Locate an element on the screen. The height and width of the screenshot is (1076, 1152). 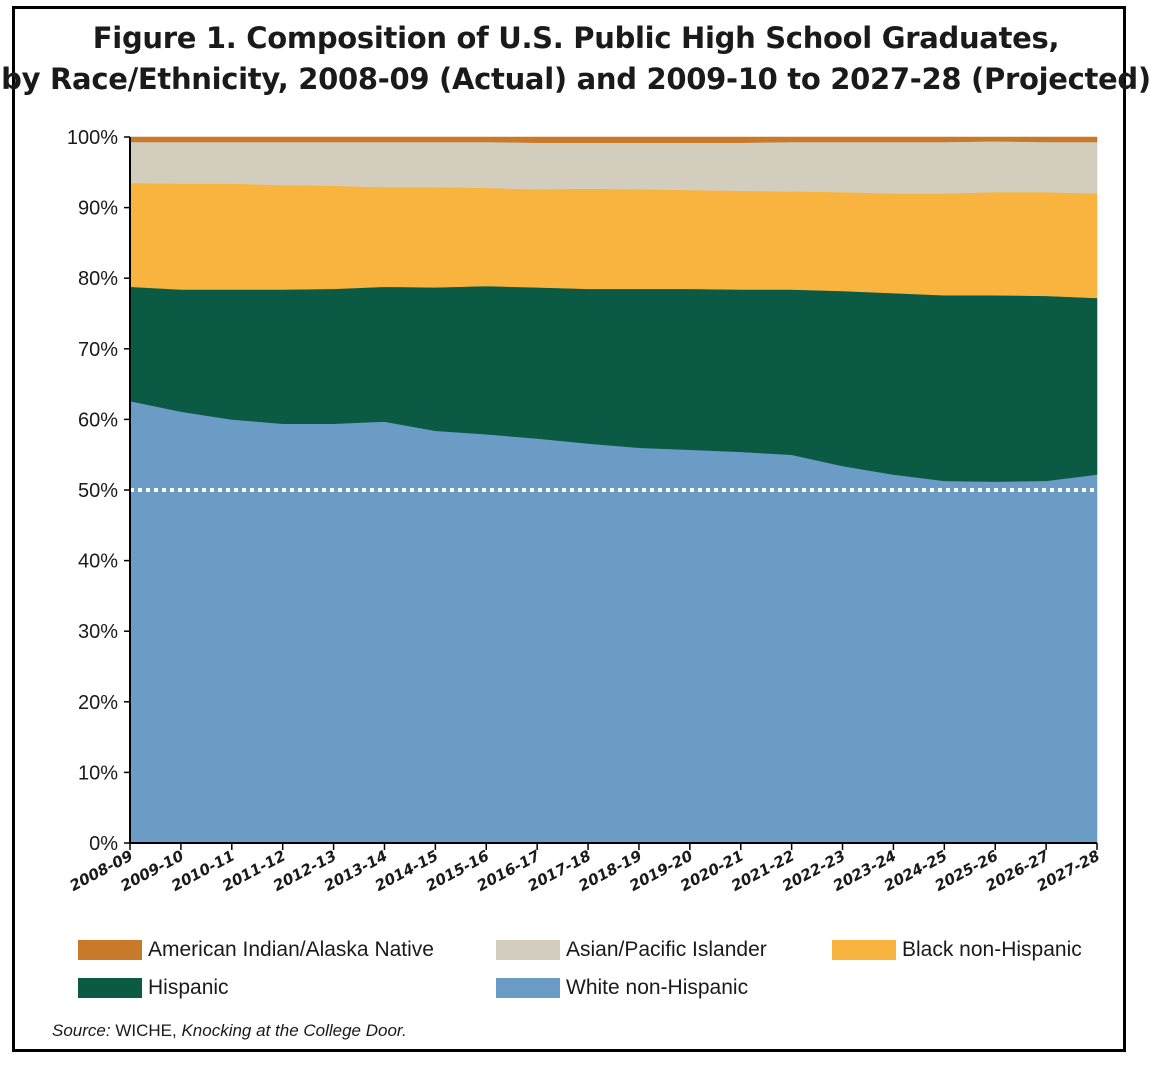
legend-item: Black non-Hispanic is located at coordinates (957, 950).